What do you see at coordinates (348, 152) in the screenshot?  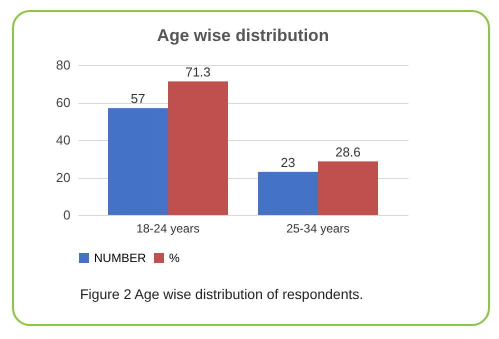 I see `data-label: 28.6` at bounding box center [348, 152].